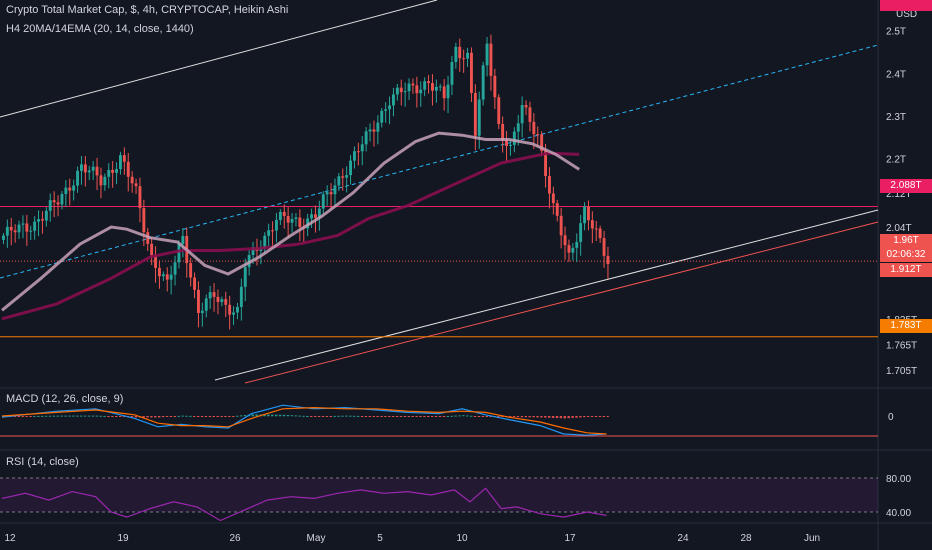 This screenshot has height=550, width=932. Describe the element at coordinates (812, 538) in the screenshot. I see `x-tick-label: Jun` at that location.